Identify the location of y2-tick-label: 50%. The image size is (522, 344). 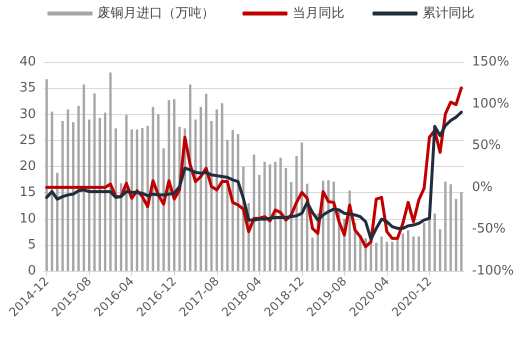
(486, 146).